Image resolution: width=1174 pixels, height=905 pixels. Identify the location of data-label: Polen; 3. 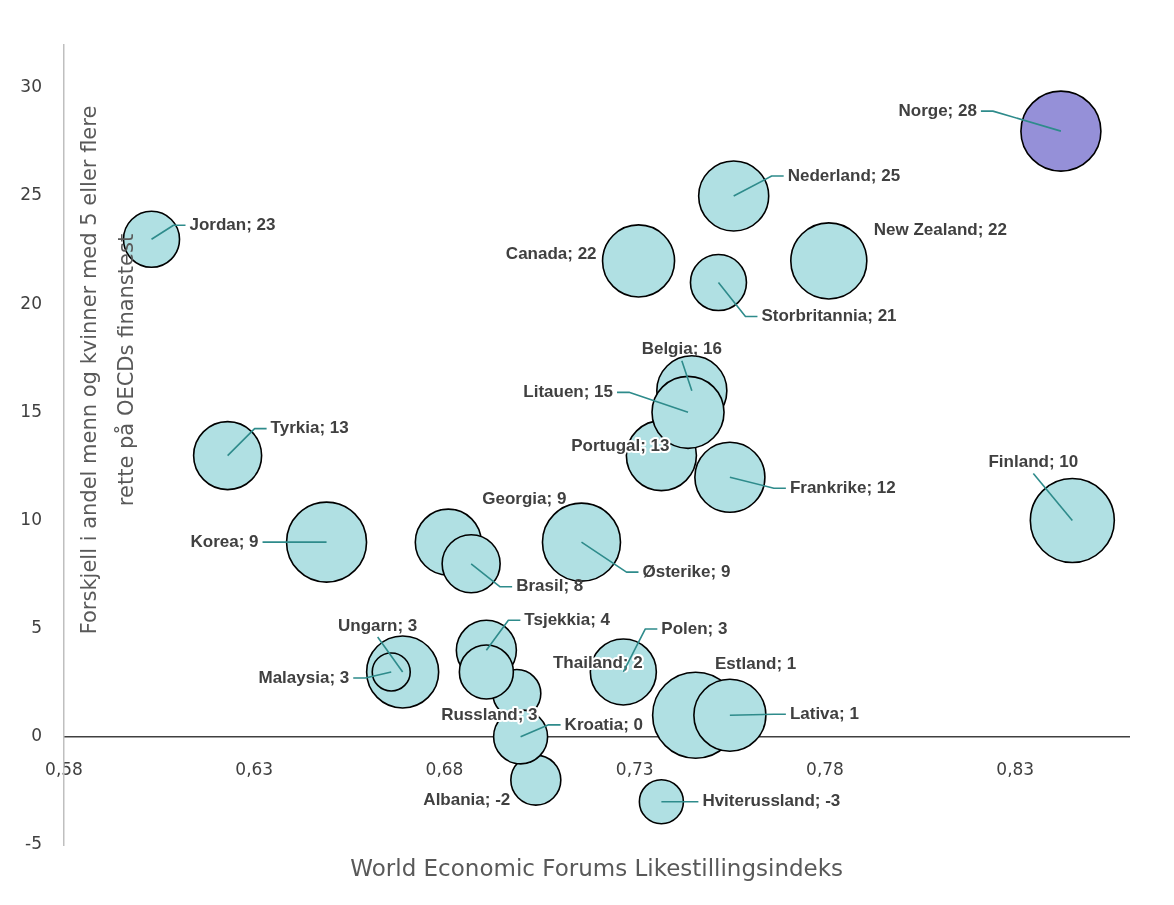
(694, 628).